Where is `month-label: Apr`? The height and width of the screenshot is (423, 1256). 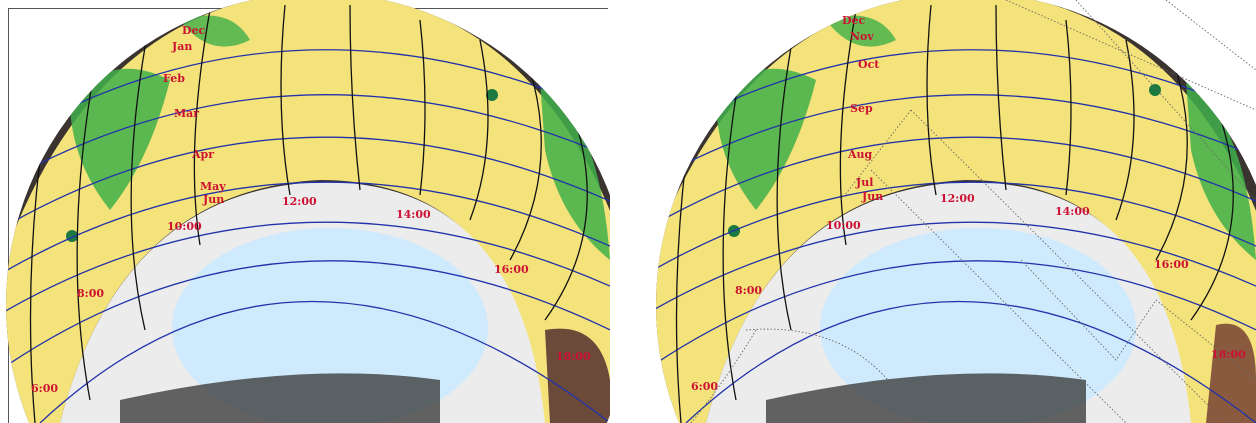
month-label: Apr is located at coordinates (202, 154).